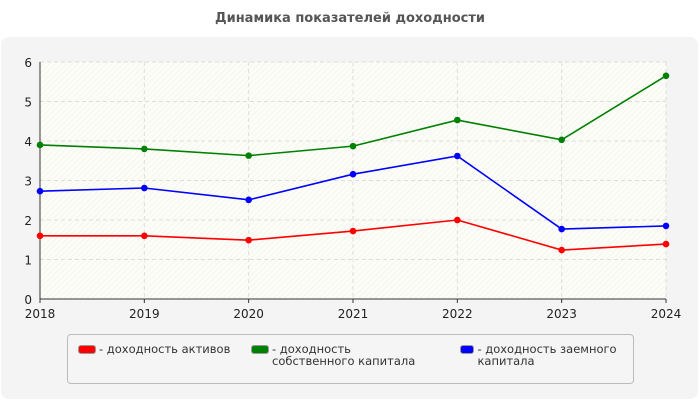 Image resolution: width=700 pixels, height=400 pixels. What do you see at coordinates (561, 314) in the screenshot?
I see `x-tick-label: 2023` at bounding box center [561, 314].